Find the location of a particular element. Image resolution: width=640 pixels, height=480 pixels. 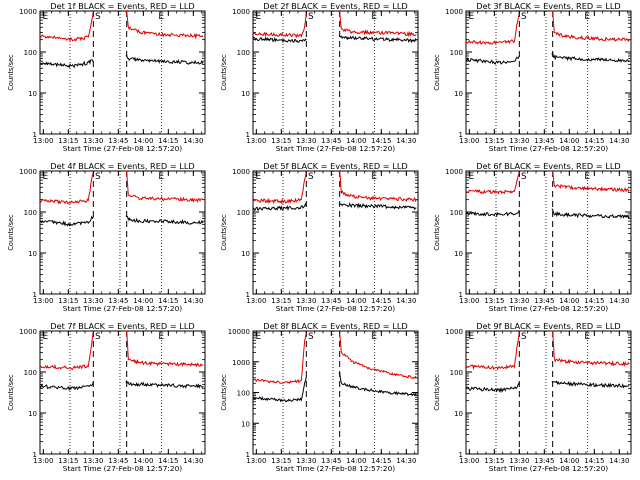

chart-title: Det 8f BLACK = Events, RED = LLD is located at coordinates (335, 326).